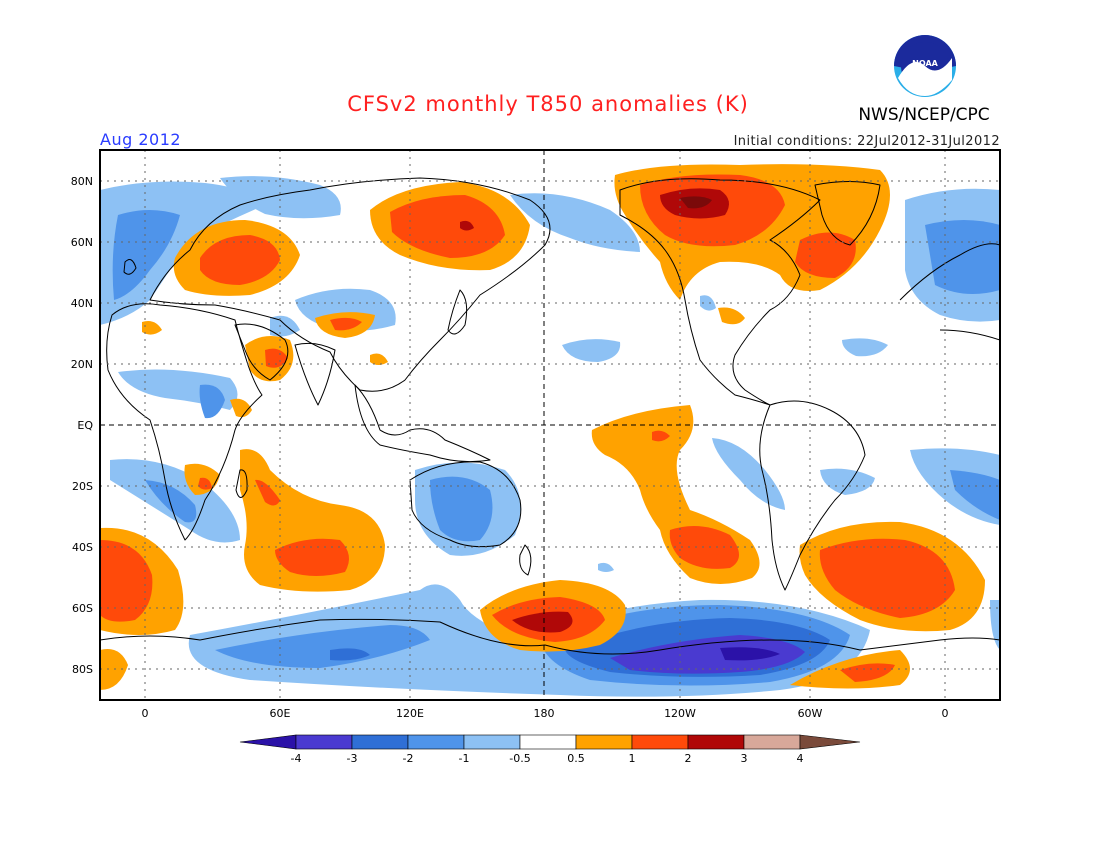 The height and width of the screenshot is (850, 1100). Describe the element at coordinates (82, 303) in the screenshot. I see `lat-label: 40N` at that location.